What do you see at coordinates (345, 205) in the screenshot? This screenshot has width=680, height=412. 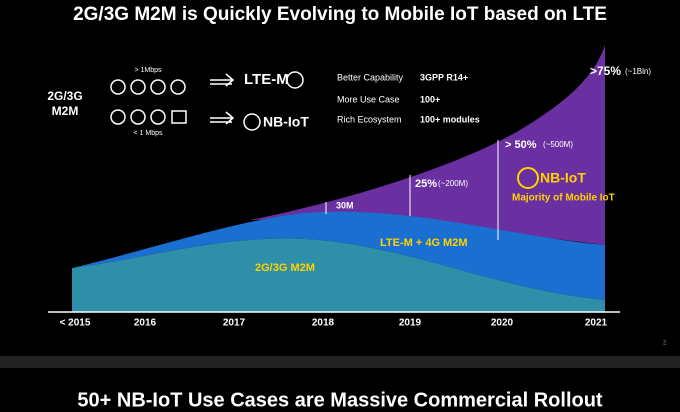 I see `annotation: 30M` at bounding box center [345, 205].